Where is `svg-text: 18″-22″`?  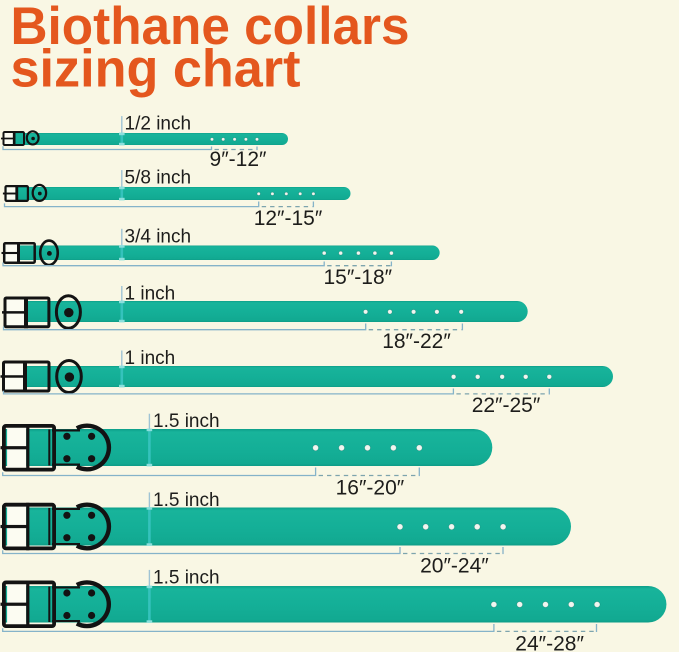
svg-text: 18″-22″ is located at coordinates (416, 341).